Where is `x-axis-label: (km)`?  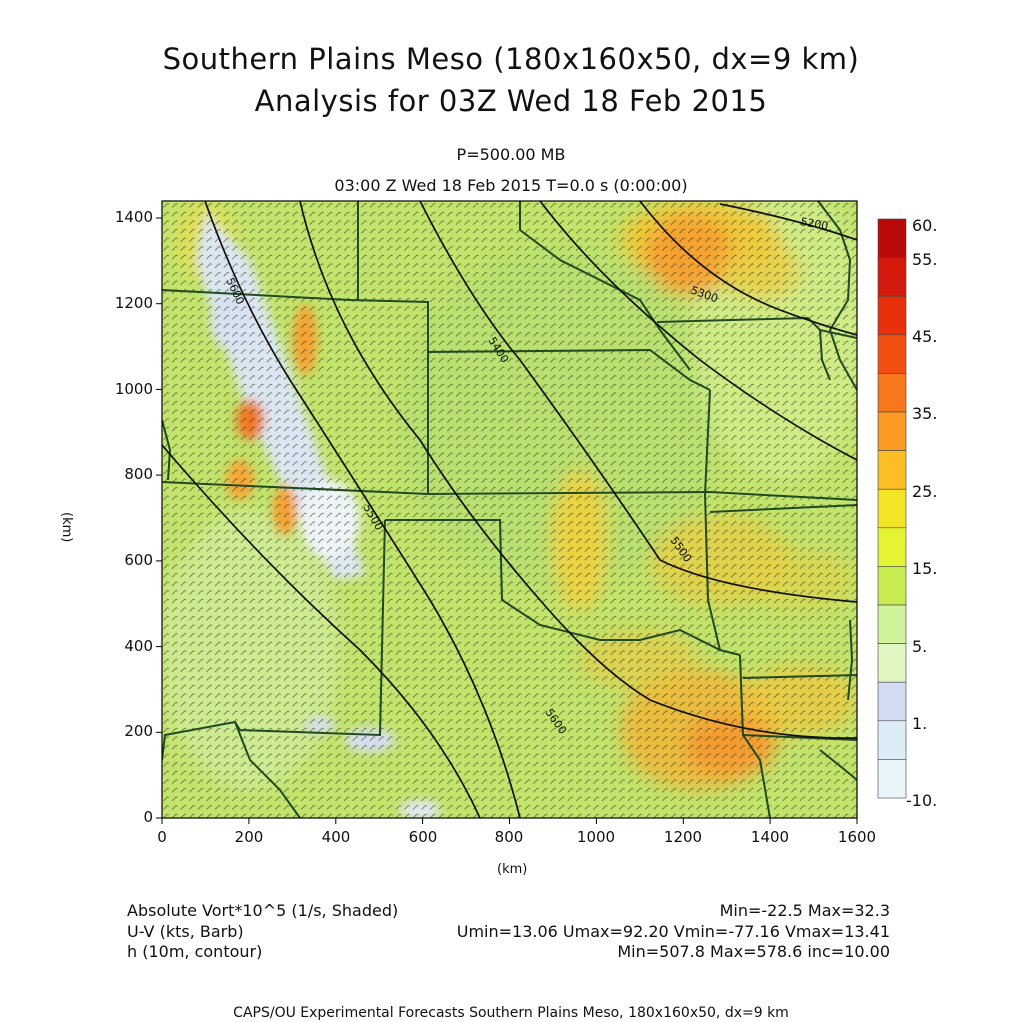 x-axis-label: (km) is located at coordinates (512, 869).